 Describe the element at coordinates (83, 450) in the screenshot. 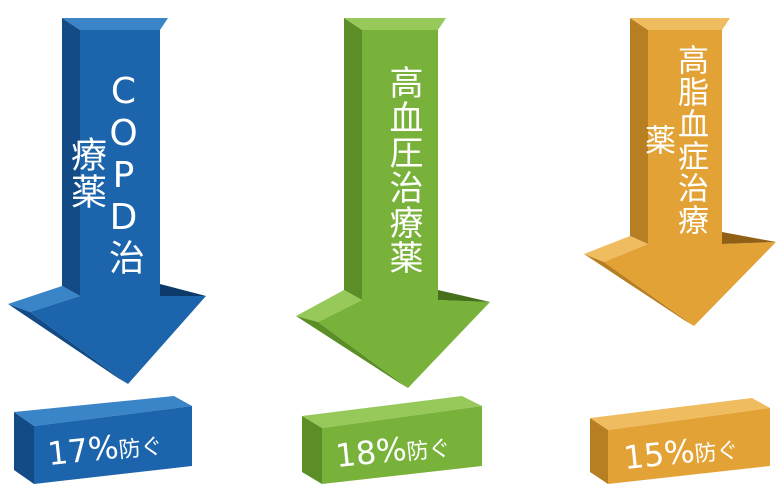

I see `result-copd-percent: 17%` at that location.